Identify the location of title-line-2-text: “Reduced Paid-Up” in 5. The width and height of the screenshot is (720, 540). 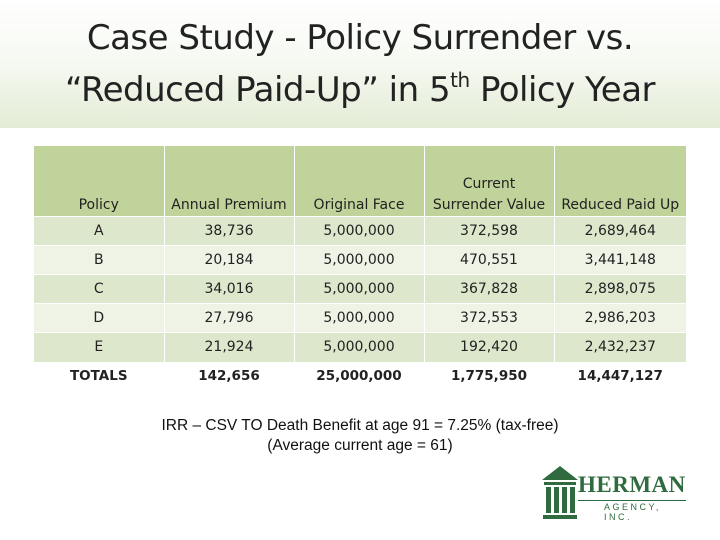
(257, 90).